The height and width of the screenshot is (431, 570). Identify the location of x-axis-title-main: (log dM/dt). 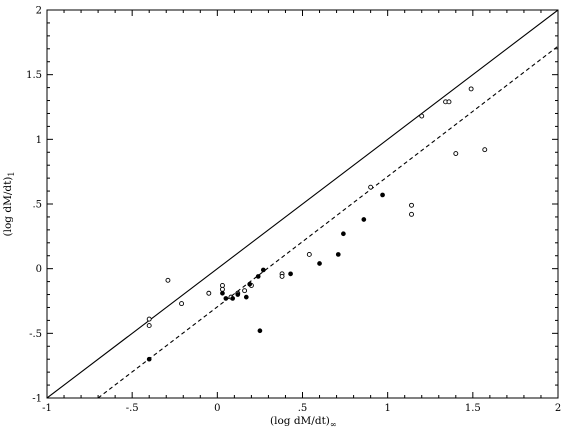
(300, 421).